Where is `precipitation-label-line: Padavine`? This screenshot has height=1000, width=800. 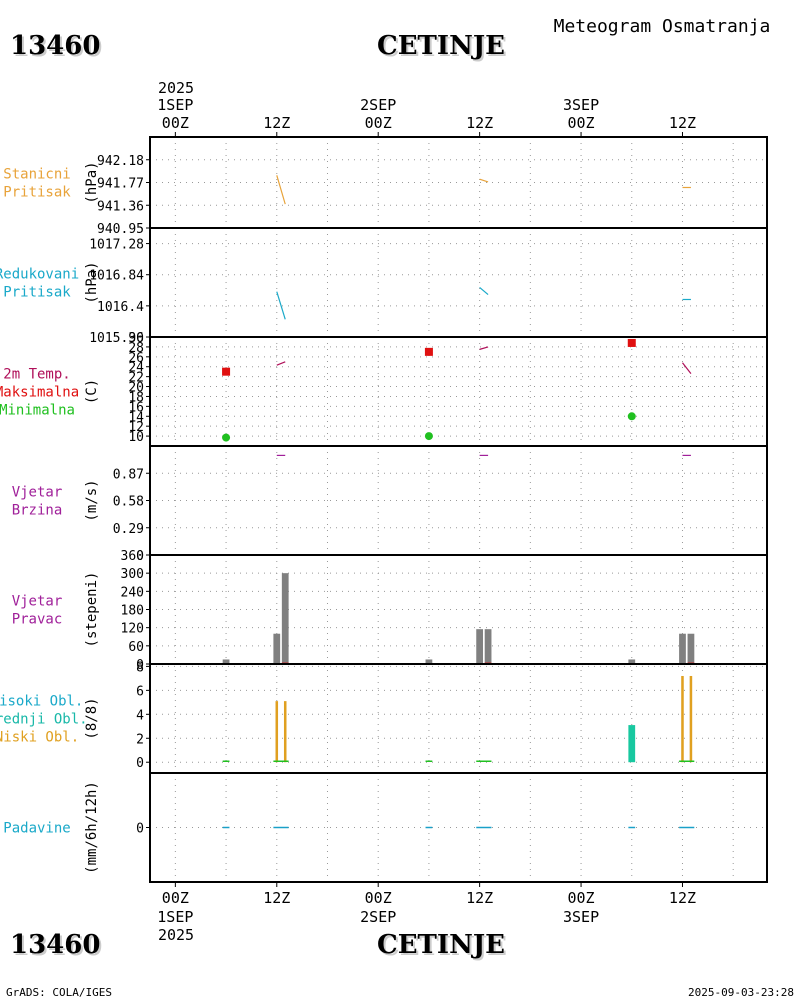
precipitation-label-line: Padavine is located at coordinates (36, 829).